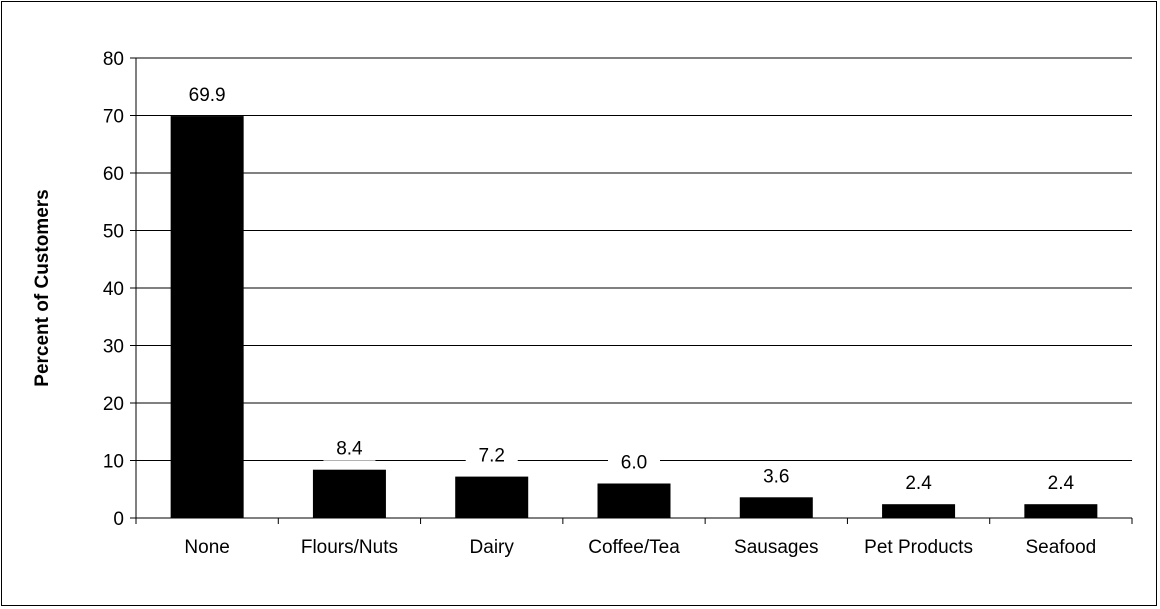  What do you see at coordinates (113, 347) in the screenshot?
I see `y-tick-label: 30` at bounding box center [113, 347].